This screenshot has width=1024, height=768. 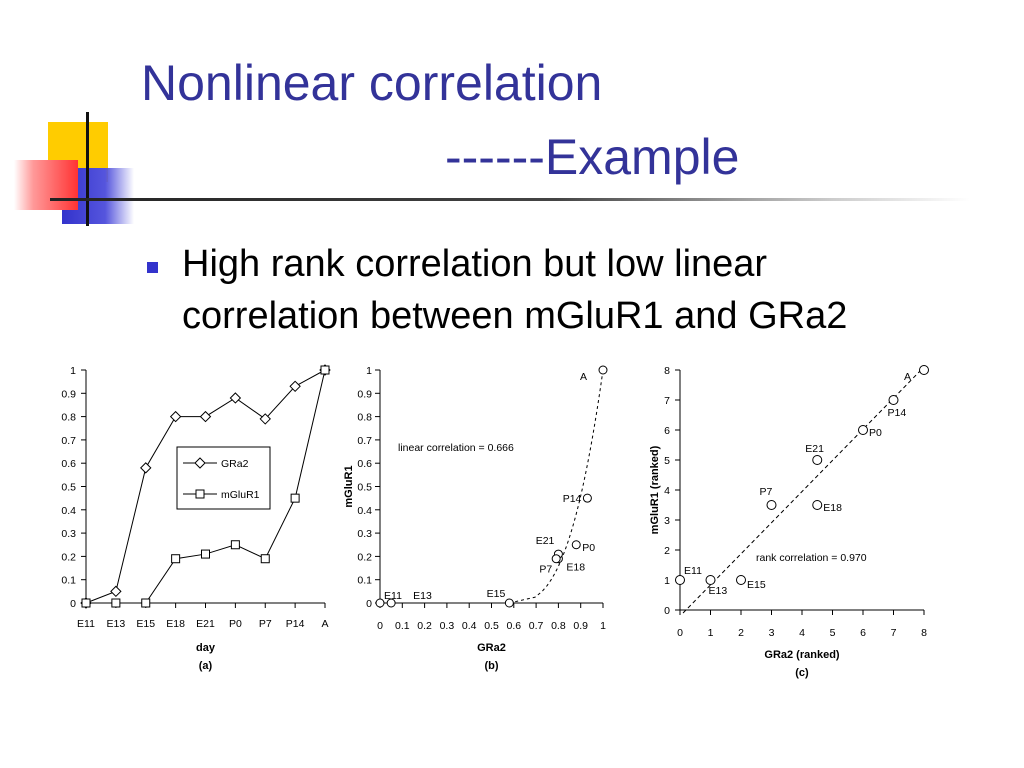 What do you see at coordinates (680, 633) in the screenshot?
I see `chart-c-x-tick-label: 0` at bounding box center [680, 633].